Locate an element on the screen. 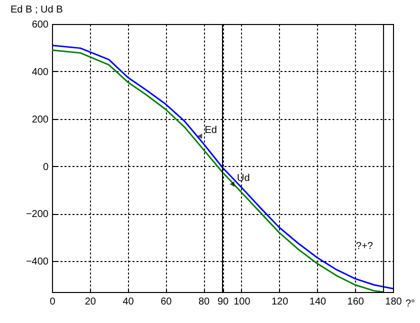 The width and height of the screenshot is (420, 323). x-tick-label: 20 is located at coordinates (90, 302).